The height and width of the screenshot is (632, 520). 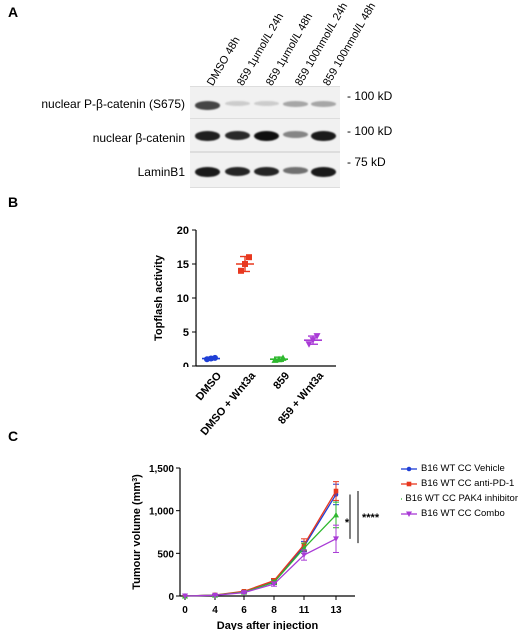 I want to click on y-tick-label: 15, so click(x=183, y=265).